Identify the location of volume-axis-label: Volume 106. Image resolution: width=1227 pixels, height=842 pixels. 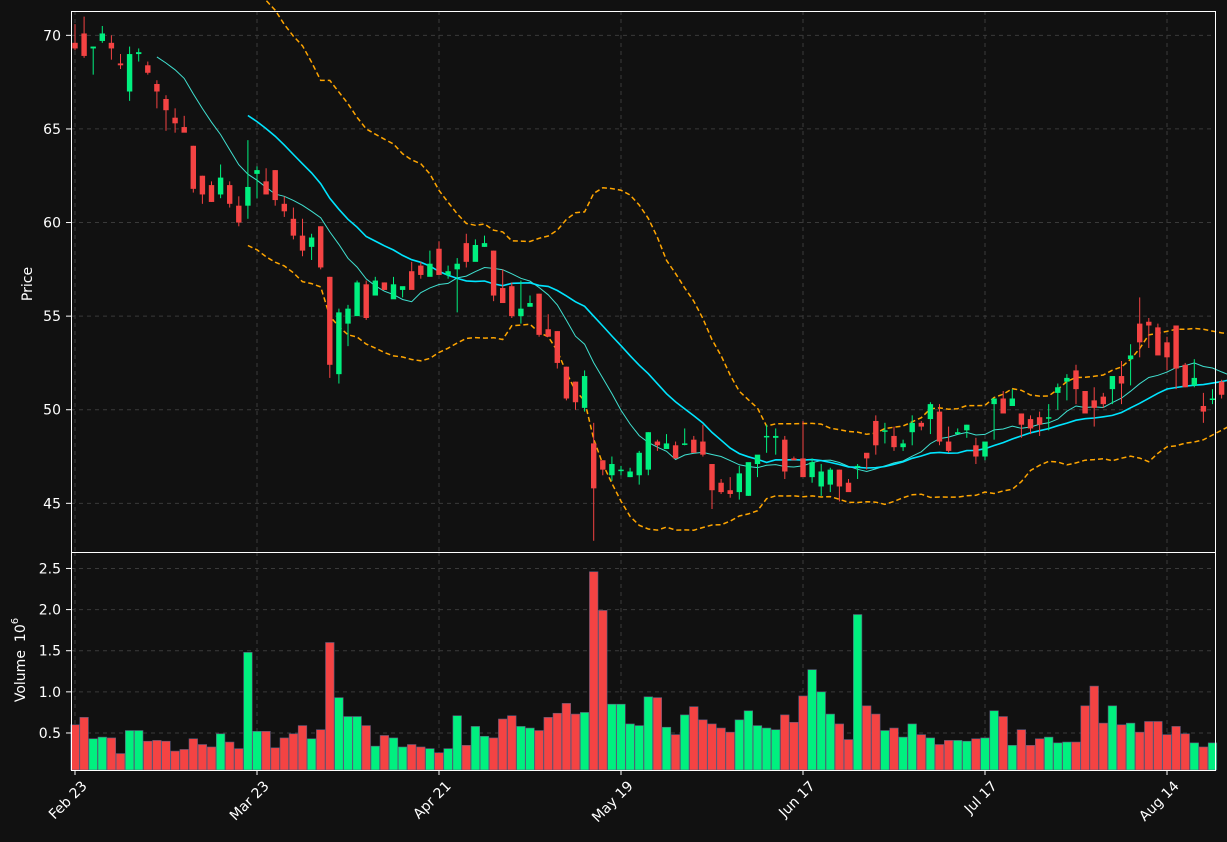
(19, 660).